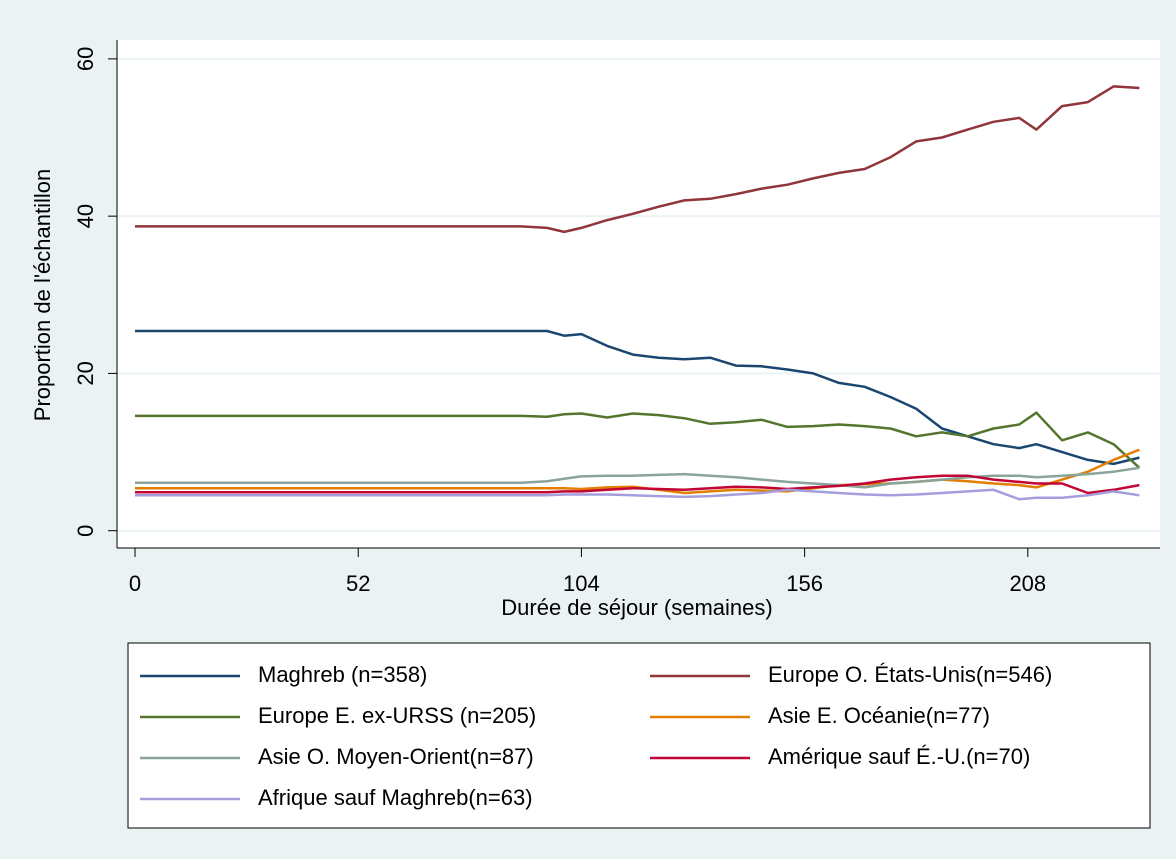 This screenshot has height=859, width=1176. I want to click on legend-label: Asie E. Océanie(n=77), so click(879, 715).